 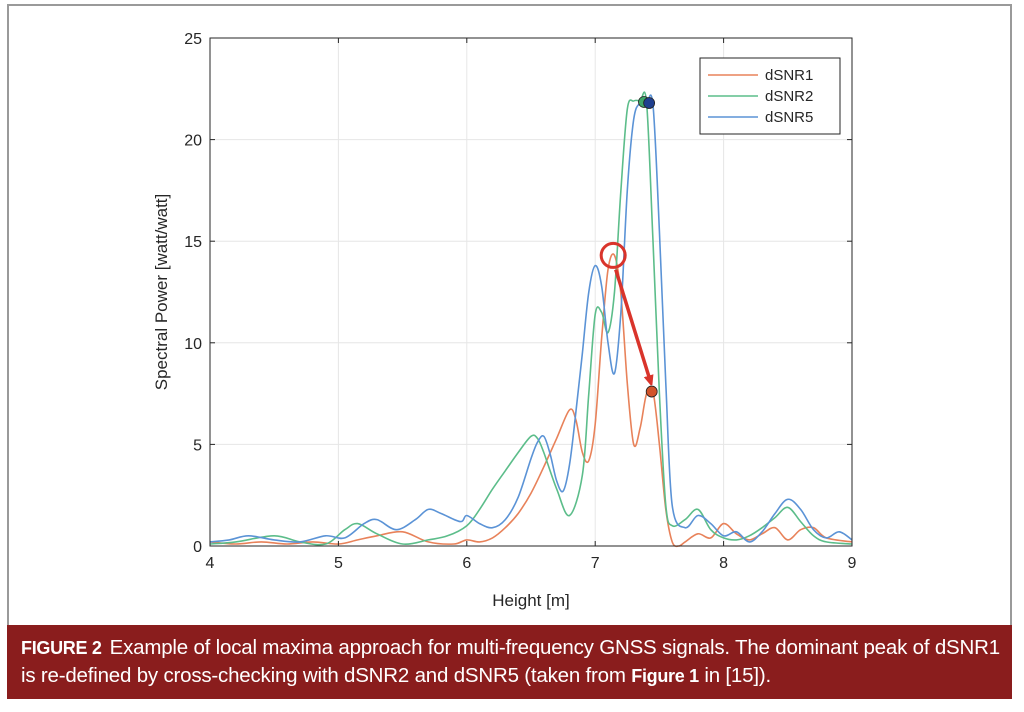 I want to click on y-tick-label: 10, so click(x=193, y=344).